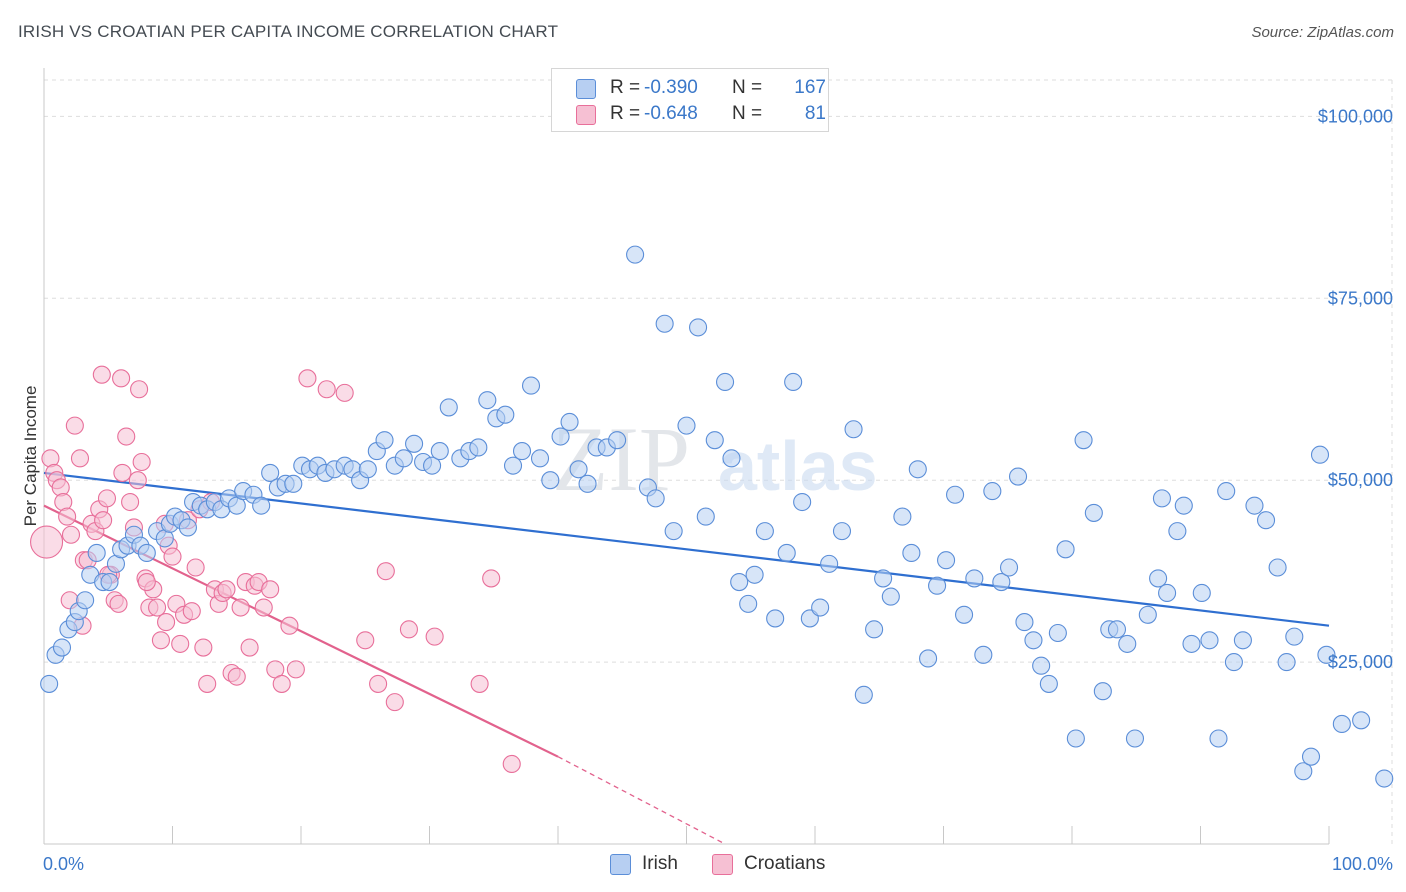 The width and height of the screenshot is (1406, 892). What do you see at coordinates (671, 87) in the screenshot?
I see `legend-r-value: -0.390` at bounding box center [671, 87].